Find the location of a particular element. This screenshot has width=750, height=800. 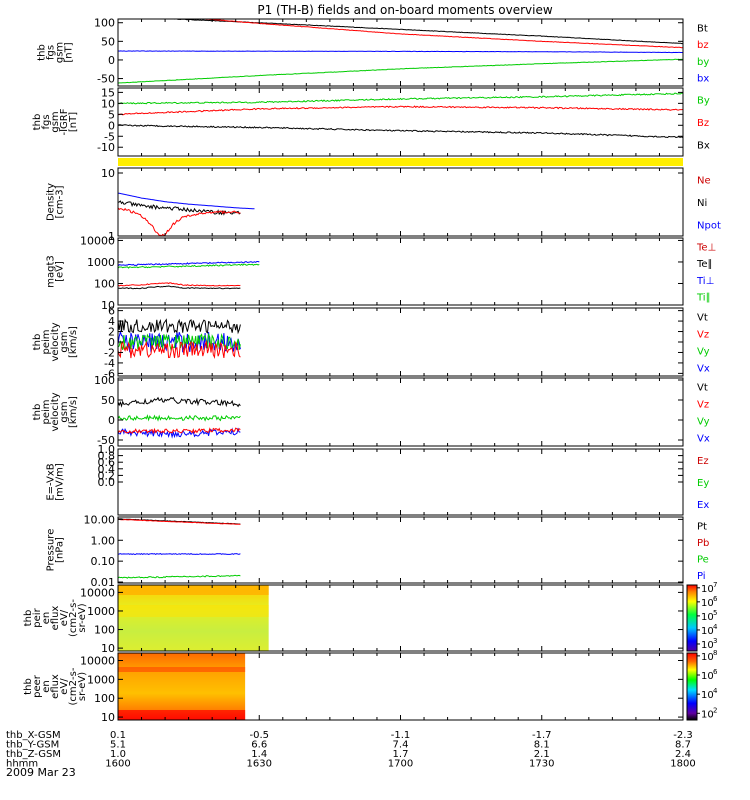

y-axis-label: thb is located at coordinates (37, 122).